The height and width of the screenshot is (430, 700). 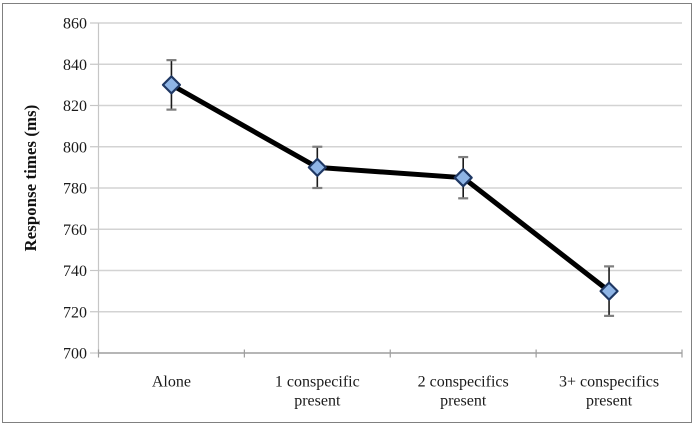 I want to click on x-category-label: 2 conspecifics, so click(x=463, y=382).